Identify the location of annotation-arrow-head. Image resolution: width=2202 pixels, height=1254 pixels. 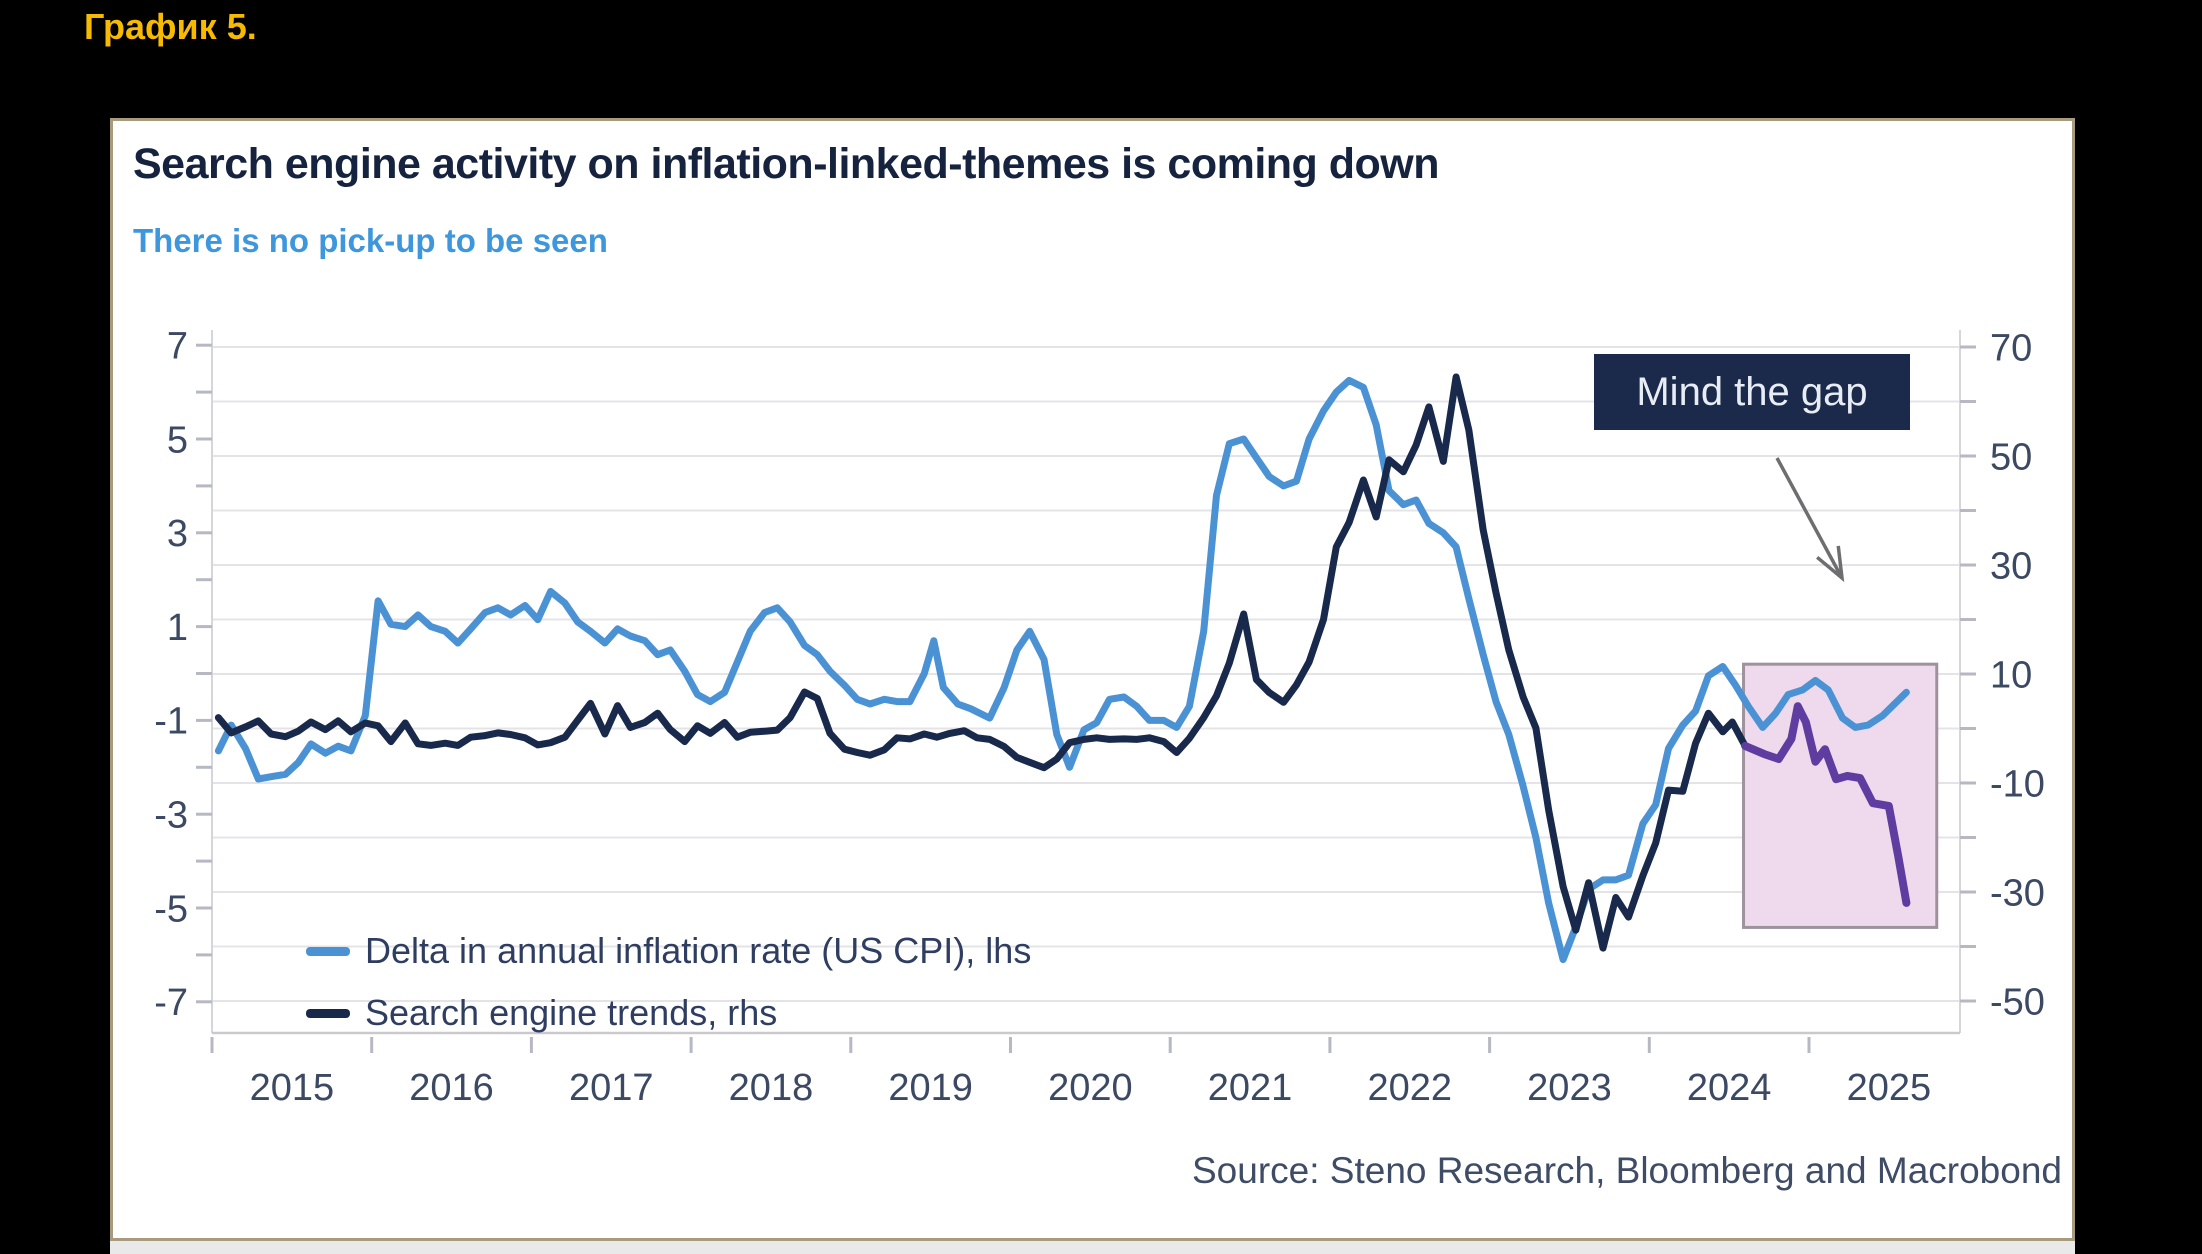
(1830, 564).